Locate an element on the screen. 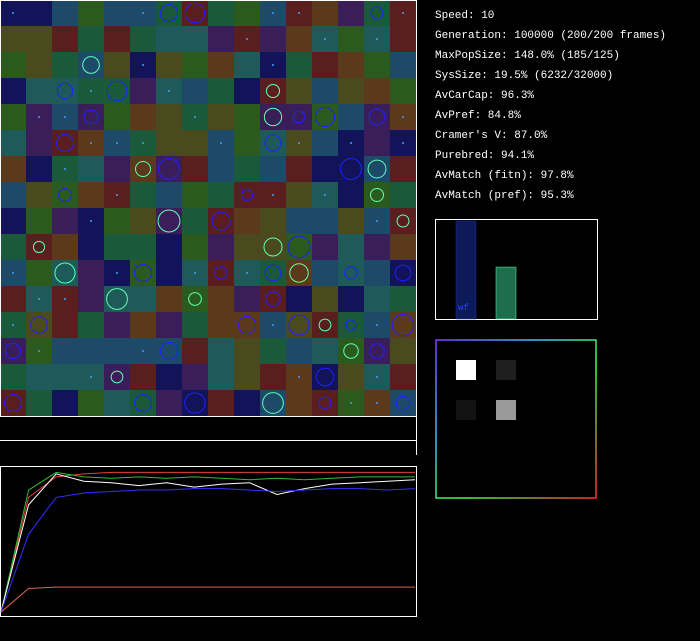  matrix-cell is located at coordinates (506, 410).